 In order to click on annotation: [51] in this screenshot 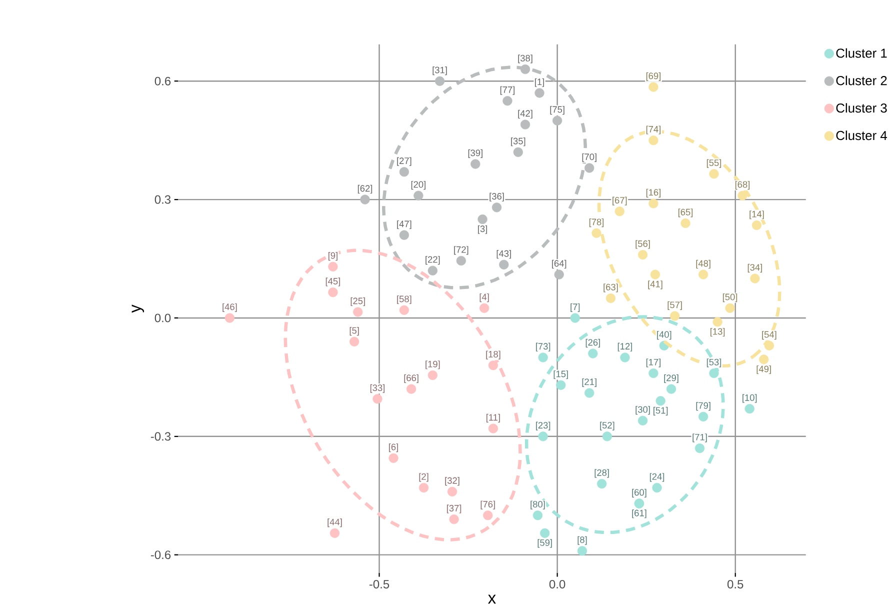, I will do `click(661, 411)`.